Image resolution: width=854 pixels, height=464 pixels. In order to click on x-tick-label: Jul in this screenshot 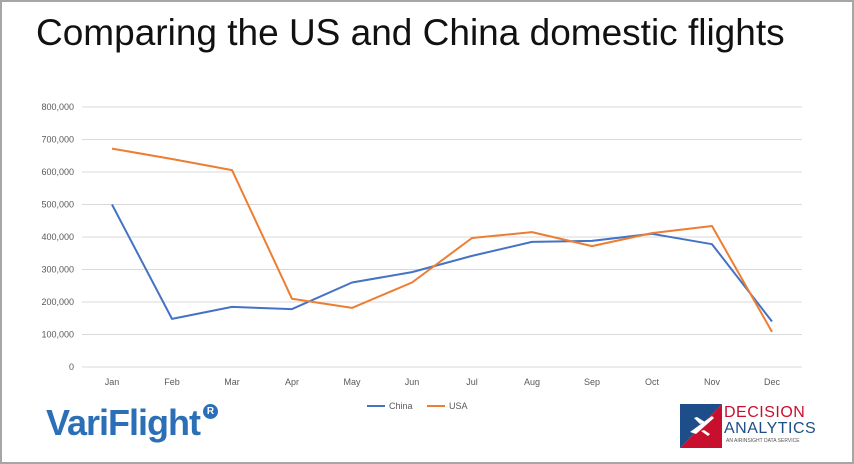, I will do `click(472, 382)`.